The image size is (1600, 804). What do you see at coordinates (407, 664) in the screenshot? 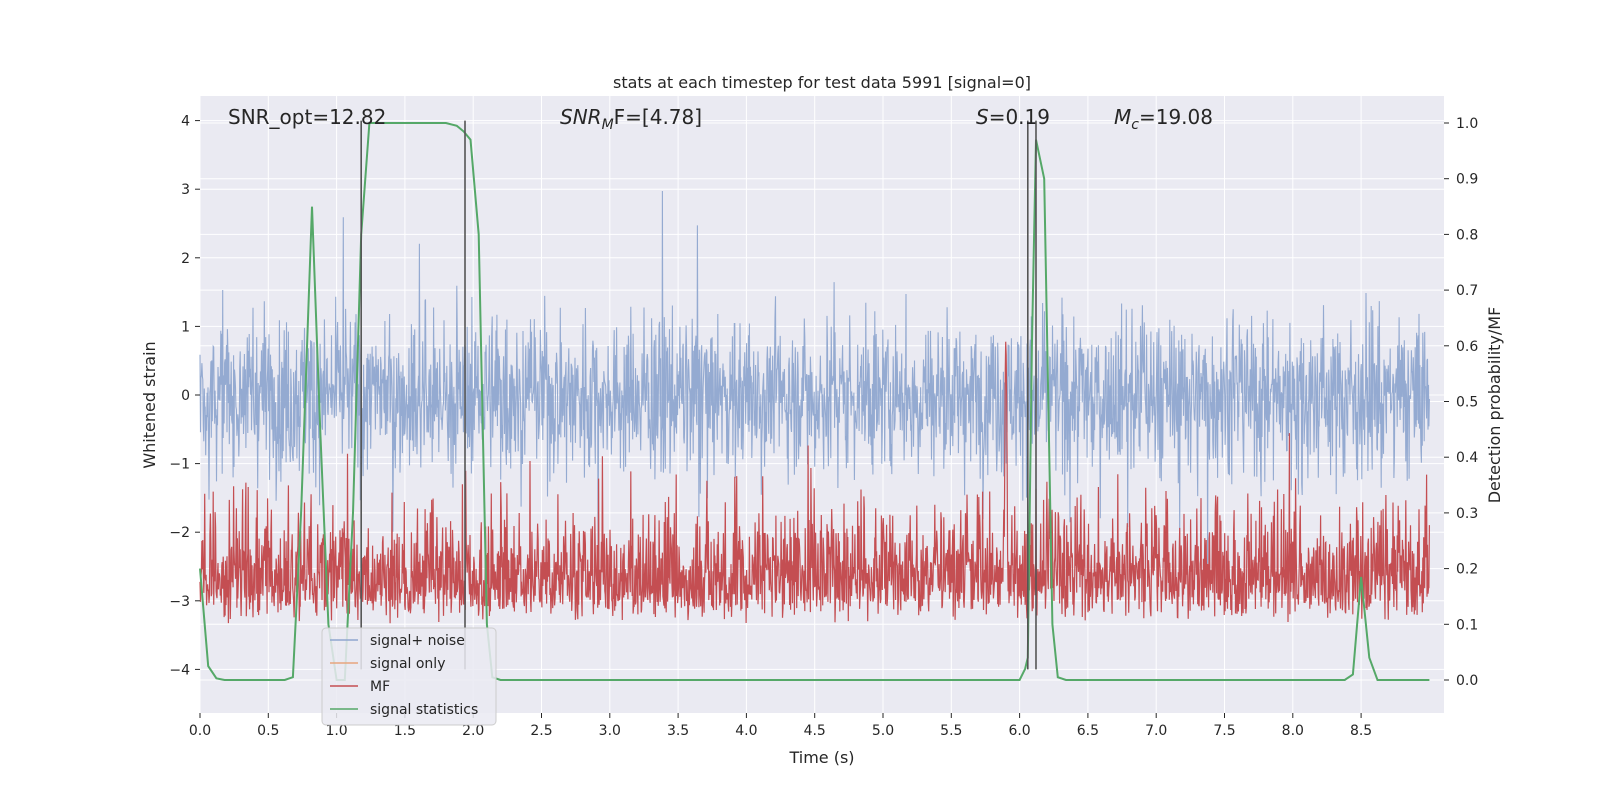
I see `legend-label-signal-only: signal only` at bounding box center [407, 664].